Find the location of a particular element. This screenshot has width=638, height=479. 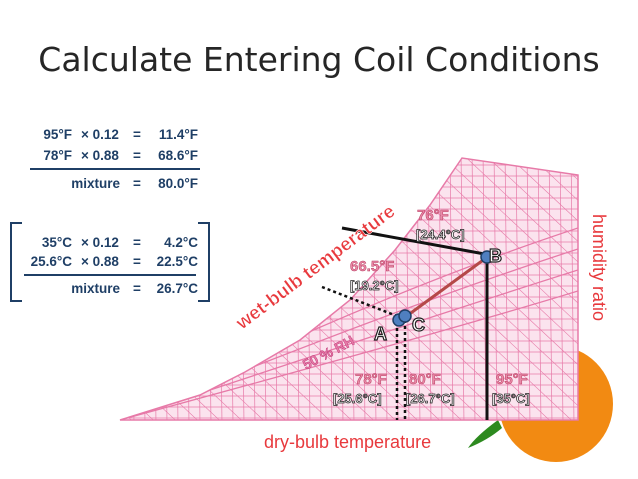

calc-f-eq-2: = is located at coordinates (137, 155).